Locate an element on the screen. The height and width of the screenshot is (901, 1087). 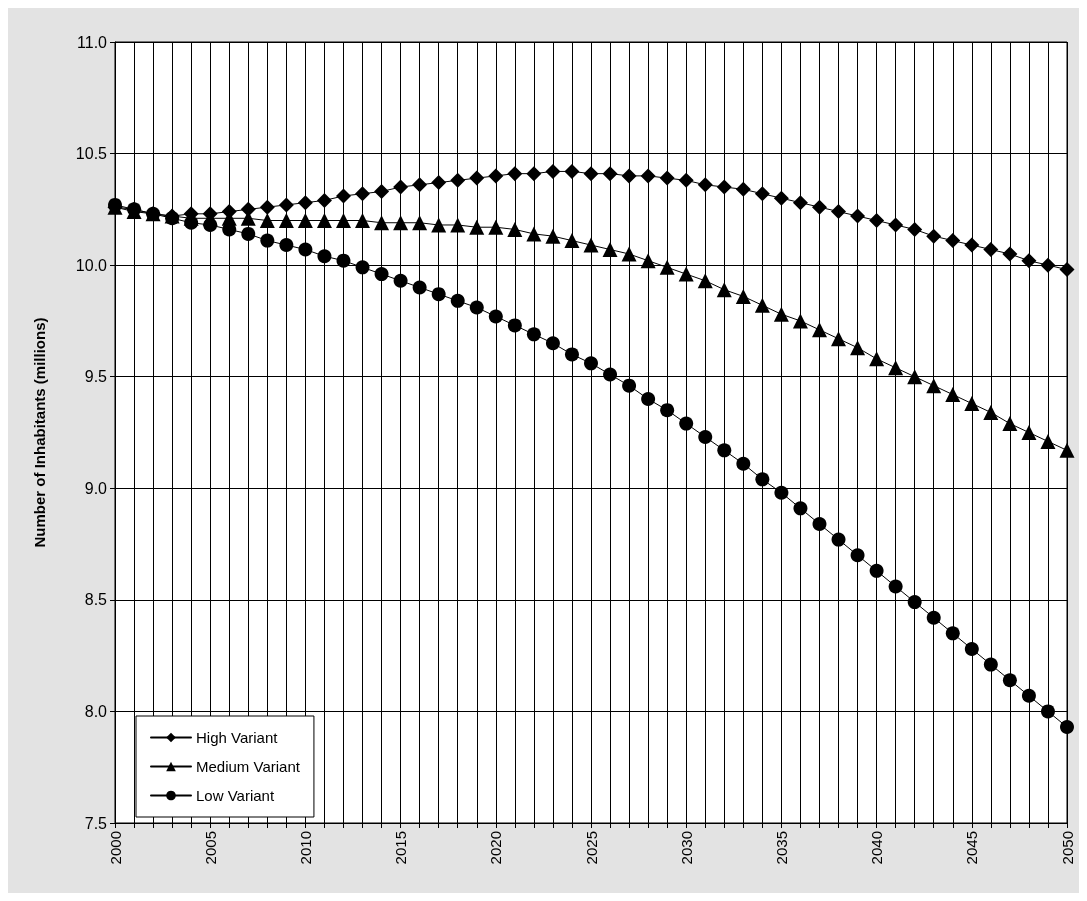
x-tick-label: 2005 is located at coordinates (210, 848).